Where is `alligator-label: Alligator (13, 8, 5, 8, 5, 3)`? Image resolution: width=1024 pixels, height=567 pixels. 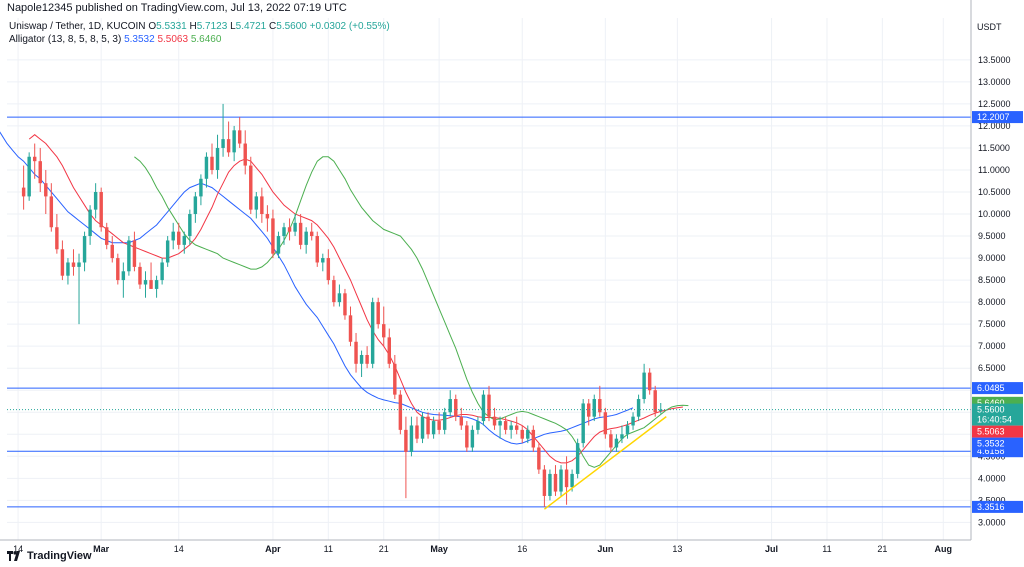
alligator-label: Alligator (13, 8, 5, 8, 5, 3) is located at coordinates (65, 39).